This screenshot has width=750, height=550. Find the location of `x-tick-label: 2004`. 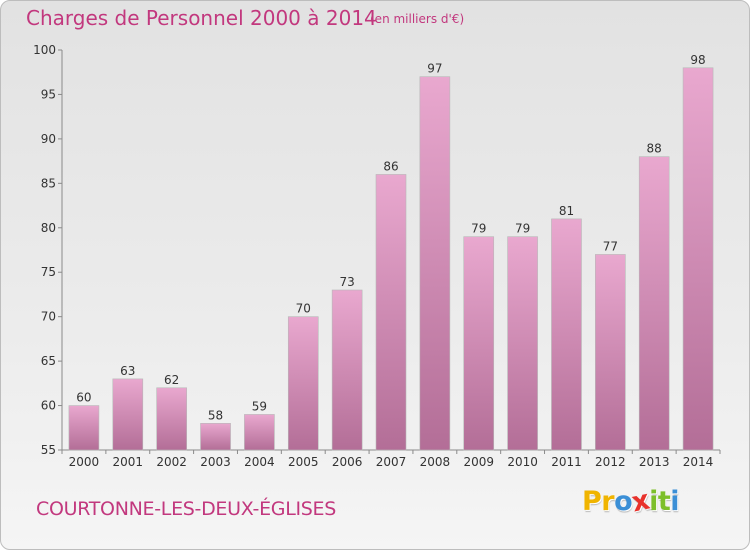

x-tick-label: 2004 is located at coordinates (259, 462).